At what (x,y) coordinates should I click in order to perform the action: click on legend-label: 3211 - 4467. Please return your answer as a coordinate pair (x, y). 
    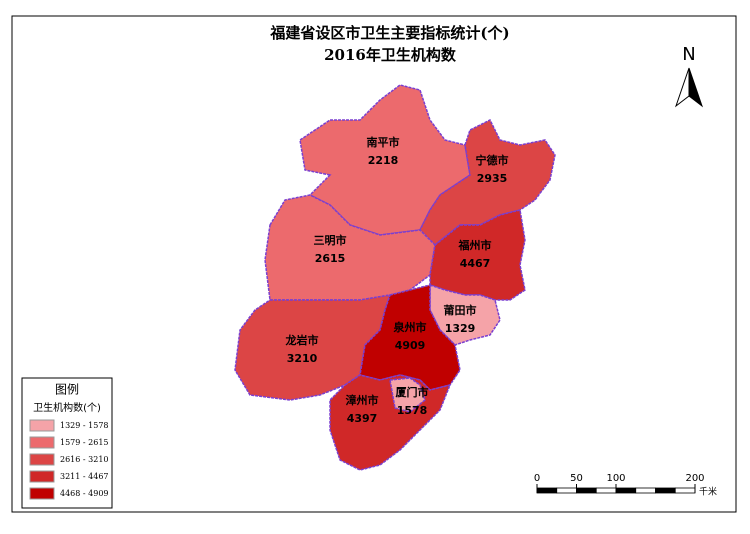
    Looking at the image, I should click on (84, 476).